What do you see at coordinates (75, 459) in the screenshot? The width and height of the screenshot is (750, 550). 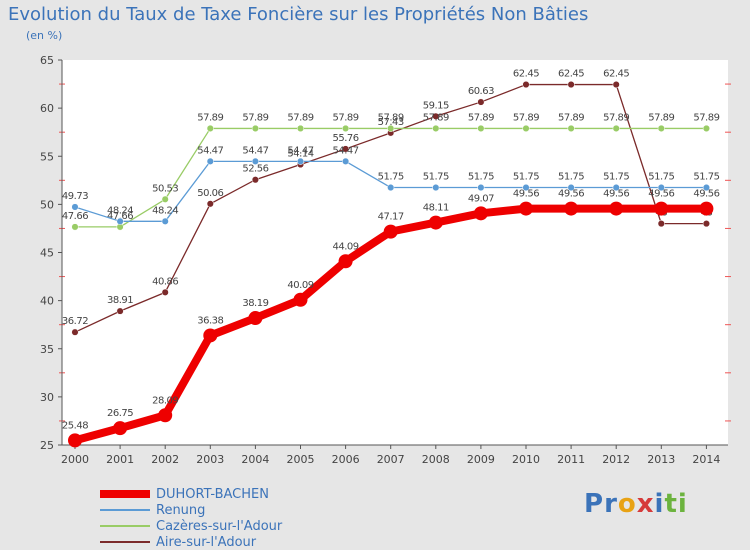 I see `x-tick-label: 2000` at bounding box center [75, 459].